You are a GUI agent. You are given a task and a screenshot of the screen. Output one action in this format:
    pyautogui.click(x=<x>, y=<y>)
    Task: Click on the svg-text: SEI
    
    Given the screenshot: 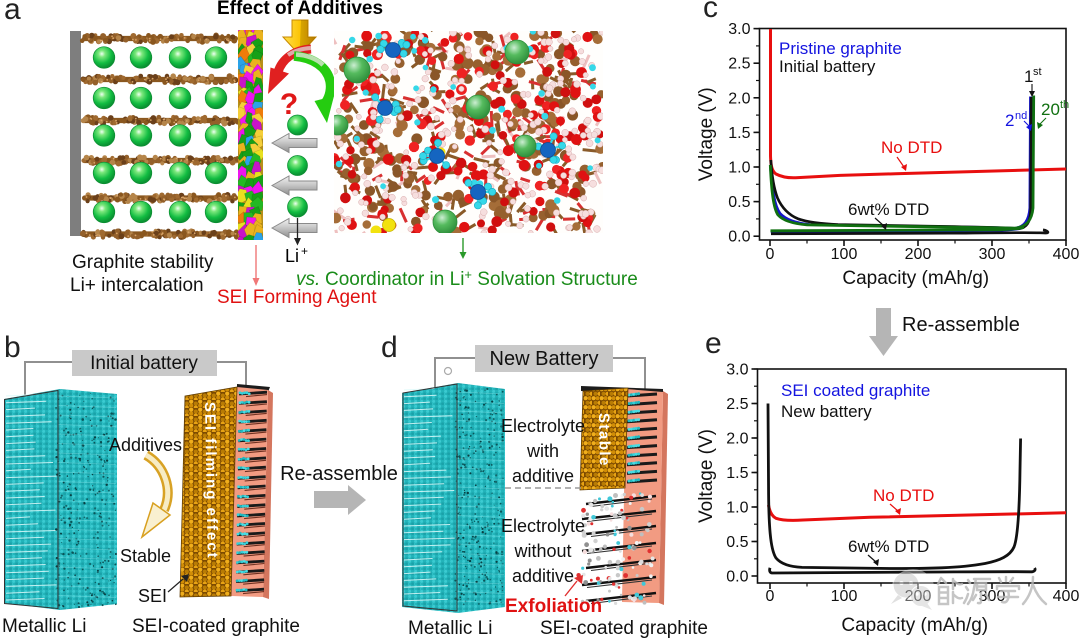 What is the action you would take?
    pyautogui.click(x=152, y=596)
    